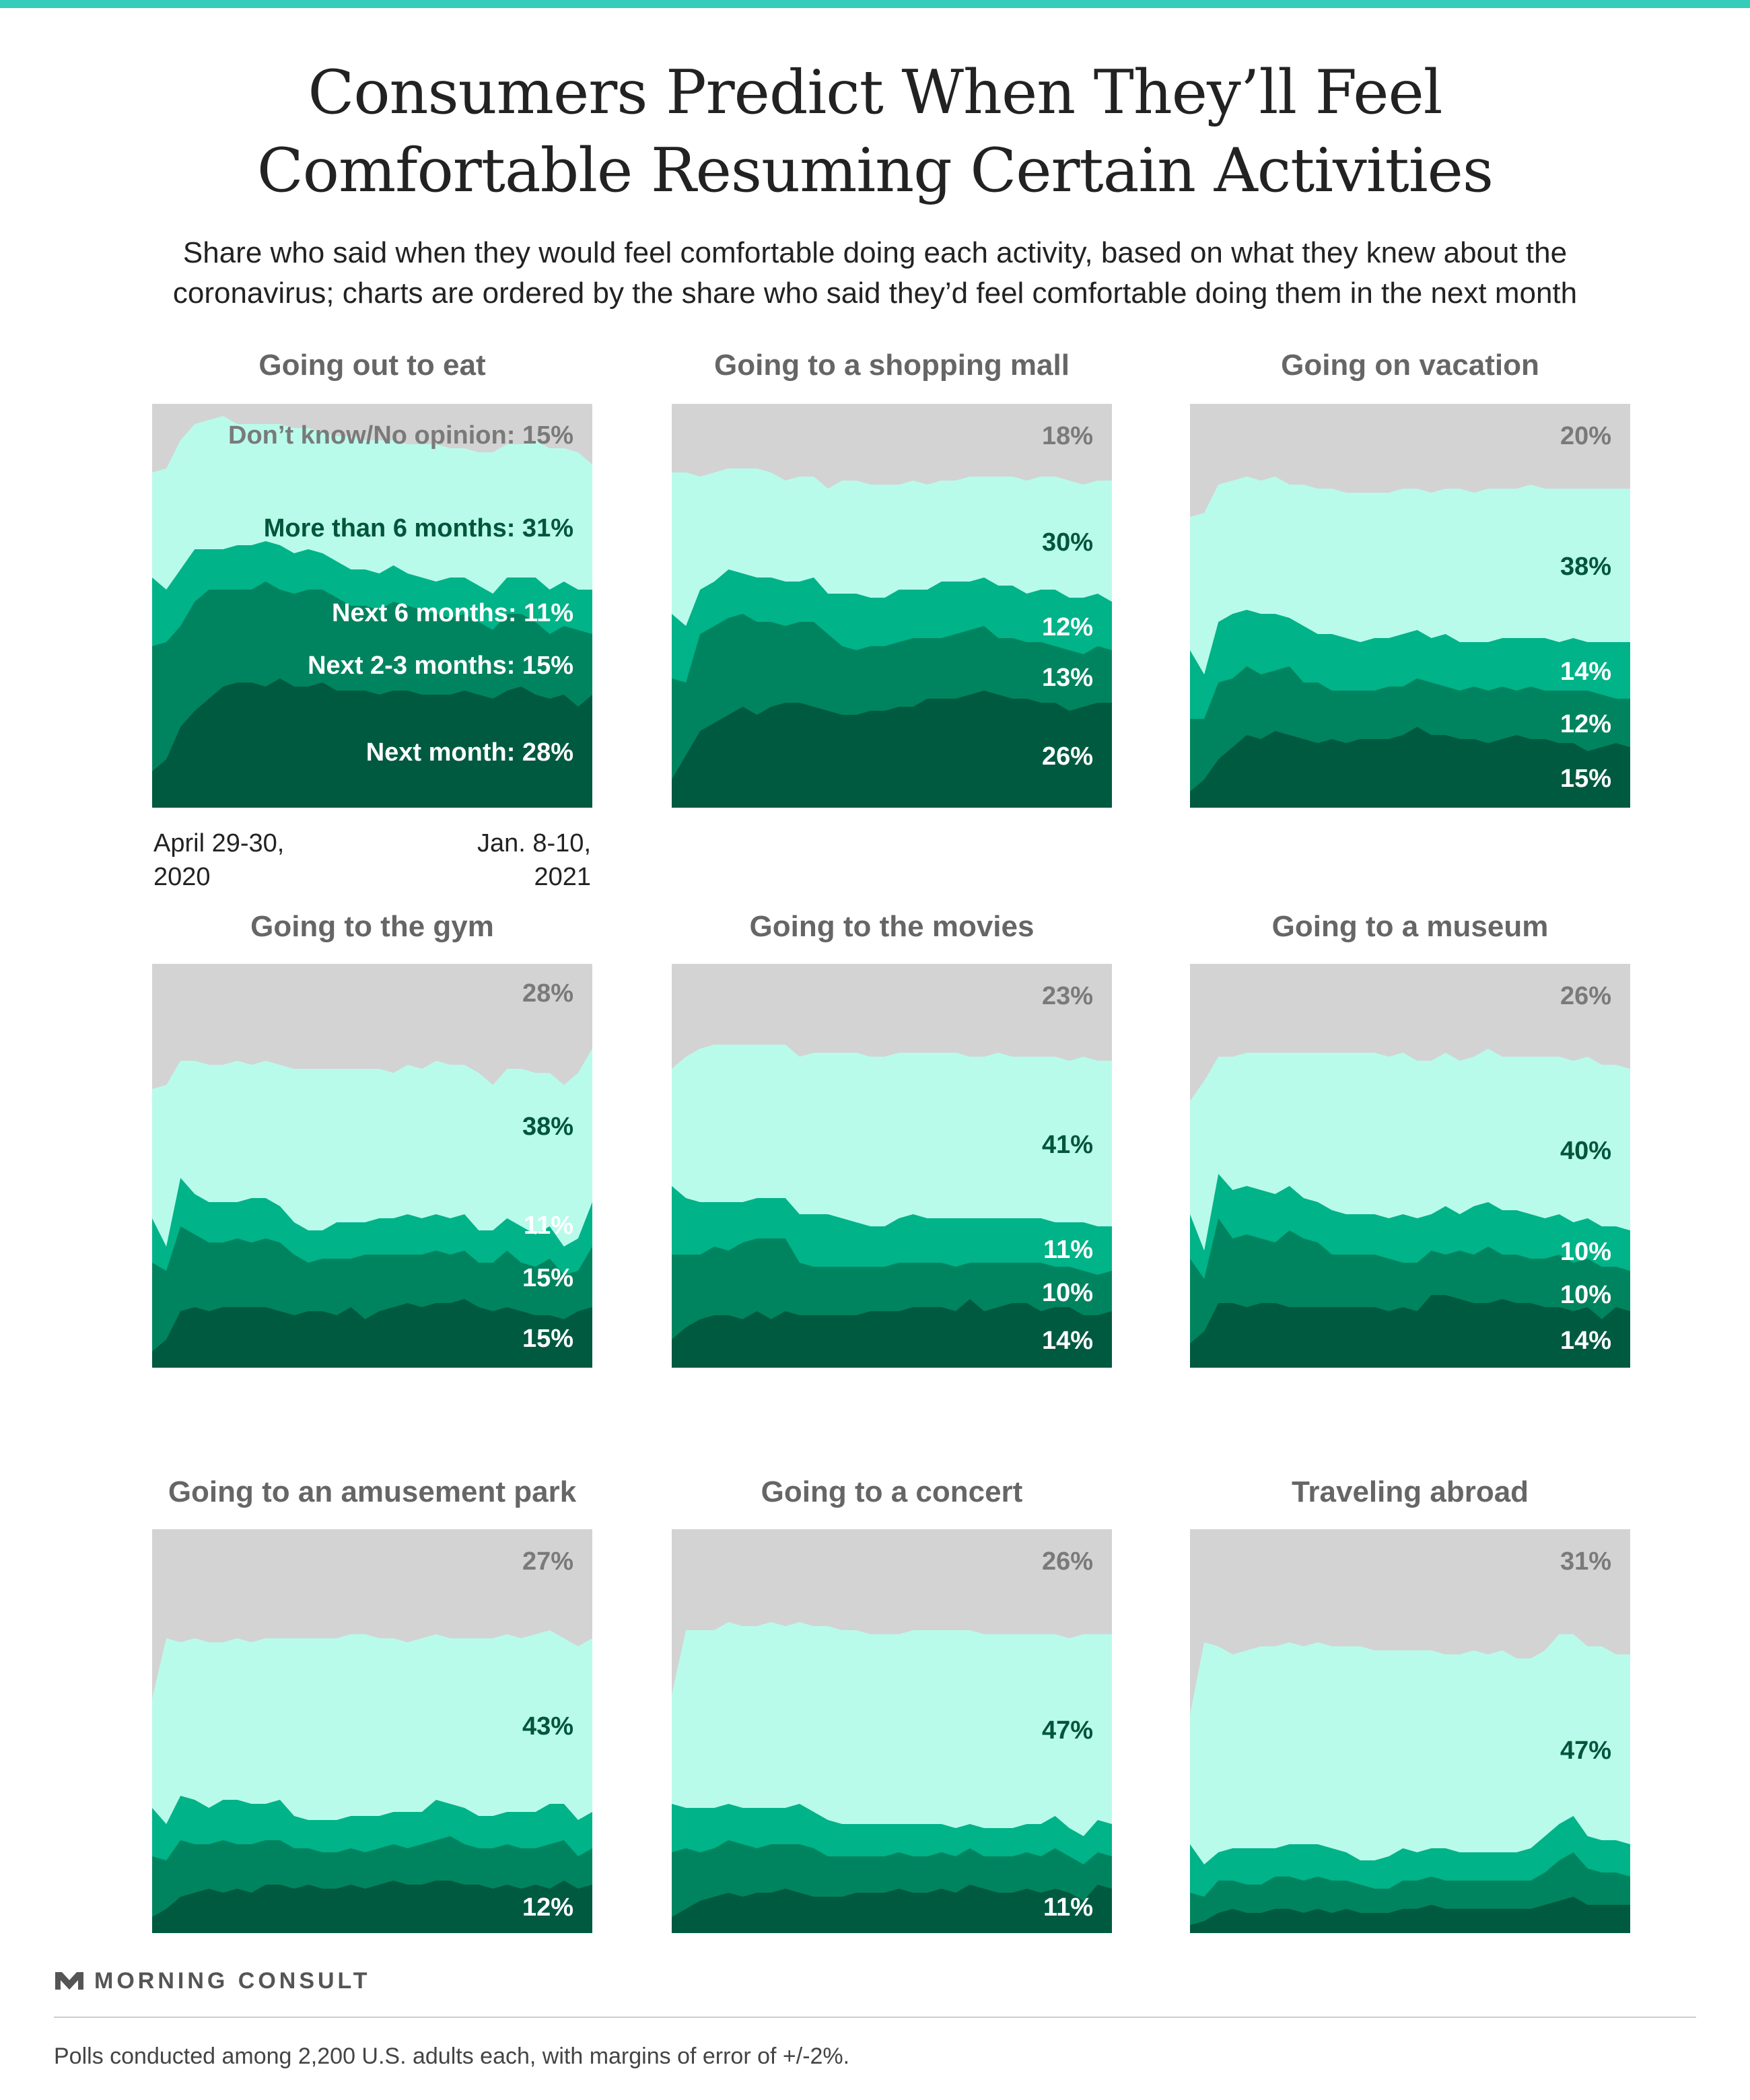 This screenshot has width=1750, height=2100. Describe the element at coordinates (1585, 436) in the screenshot. I see `label-dont-know: 20%` at that location.